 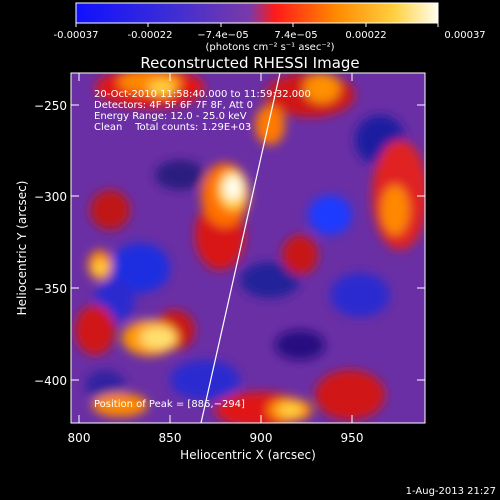 I want to click on x-axis-label: Heliocentric X (arcsec), so click(x=248, y=455).